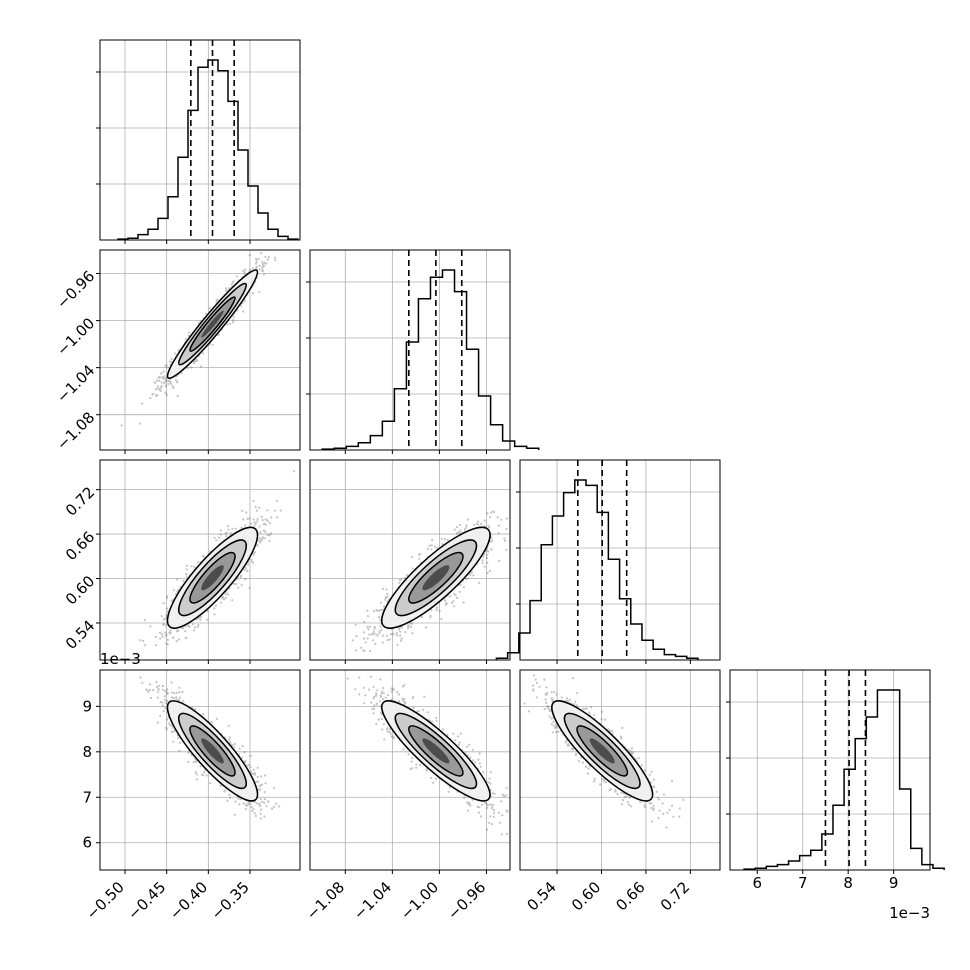  What do you see at coordinates (75, 383) in the screenshot?
I see `y-tick-label: −1.04` at bounding box center [75, 383].